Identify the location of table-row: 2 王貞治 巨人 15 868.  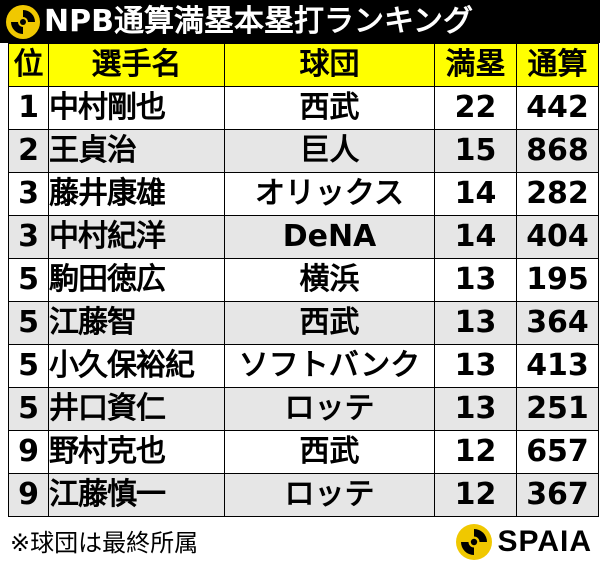
(303, 151).